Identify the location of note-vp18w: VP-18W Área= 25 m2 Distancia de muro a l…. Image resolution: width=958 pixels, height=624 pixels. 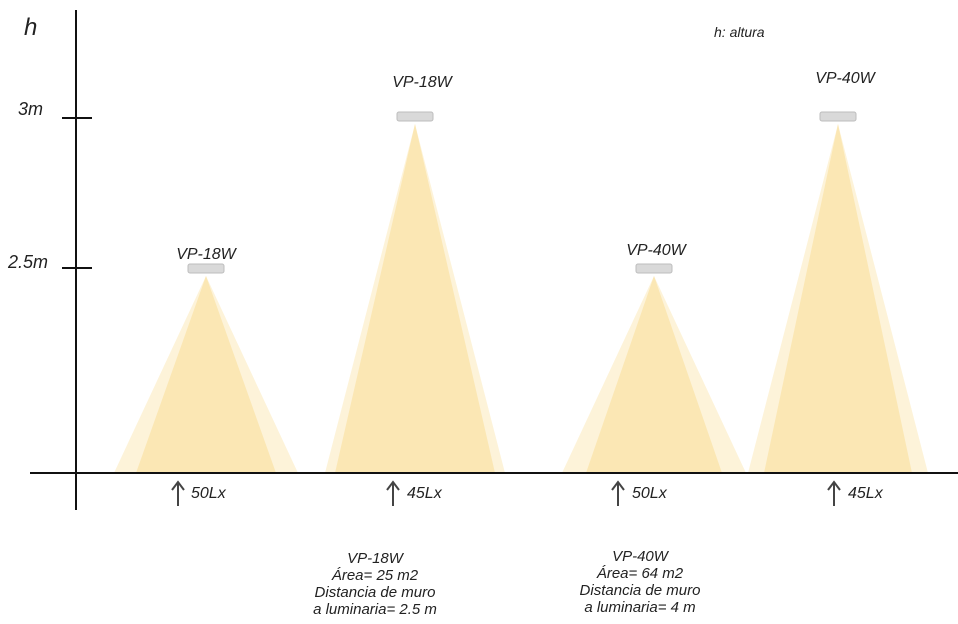
(375, 584).